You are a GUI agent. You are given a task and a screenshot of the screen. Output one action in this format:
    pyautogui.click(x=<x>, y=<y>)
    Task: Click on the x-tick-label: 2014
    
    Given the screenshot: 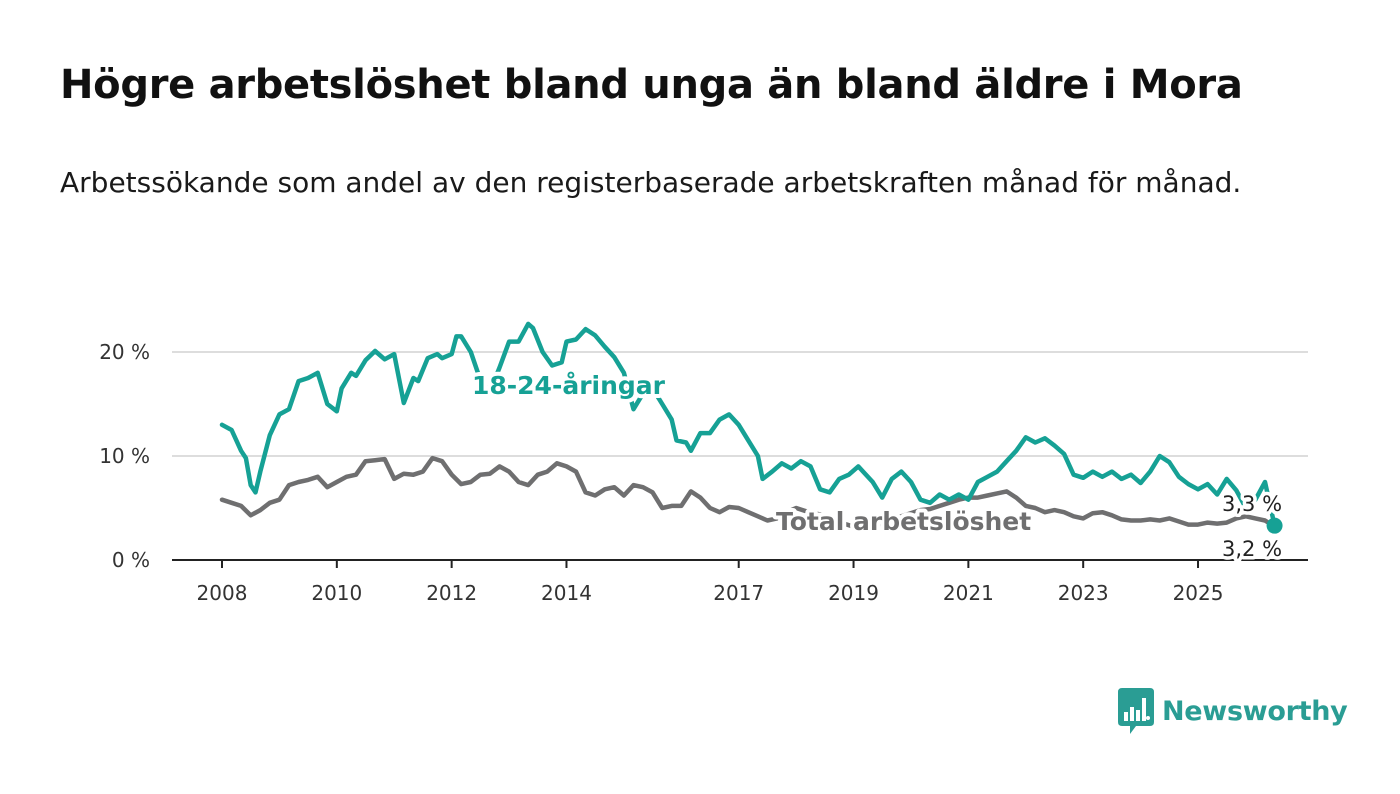 What is the action you would take?
    pyautogui.click(x=566, y=593)
    